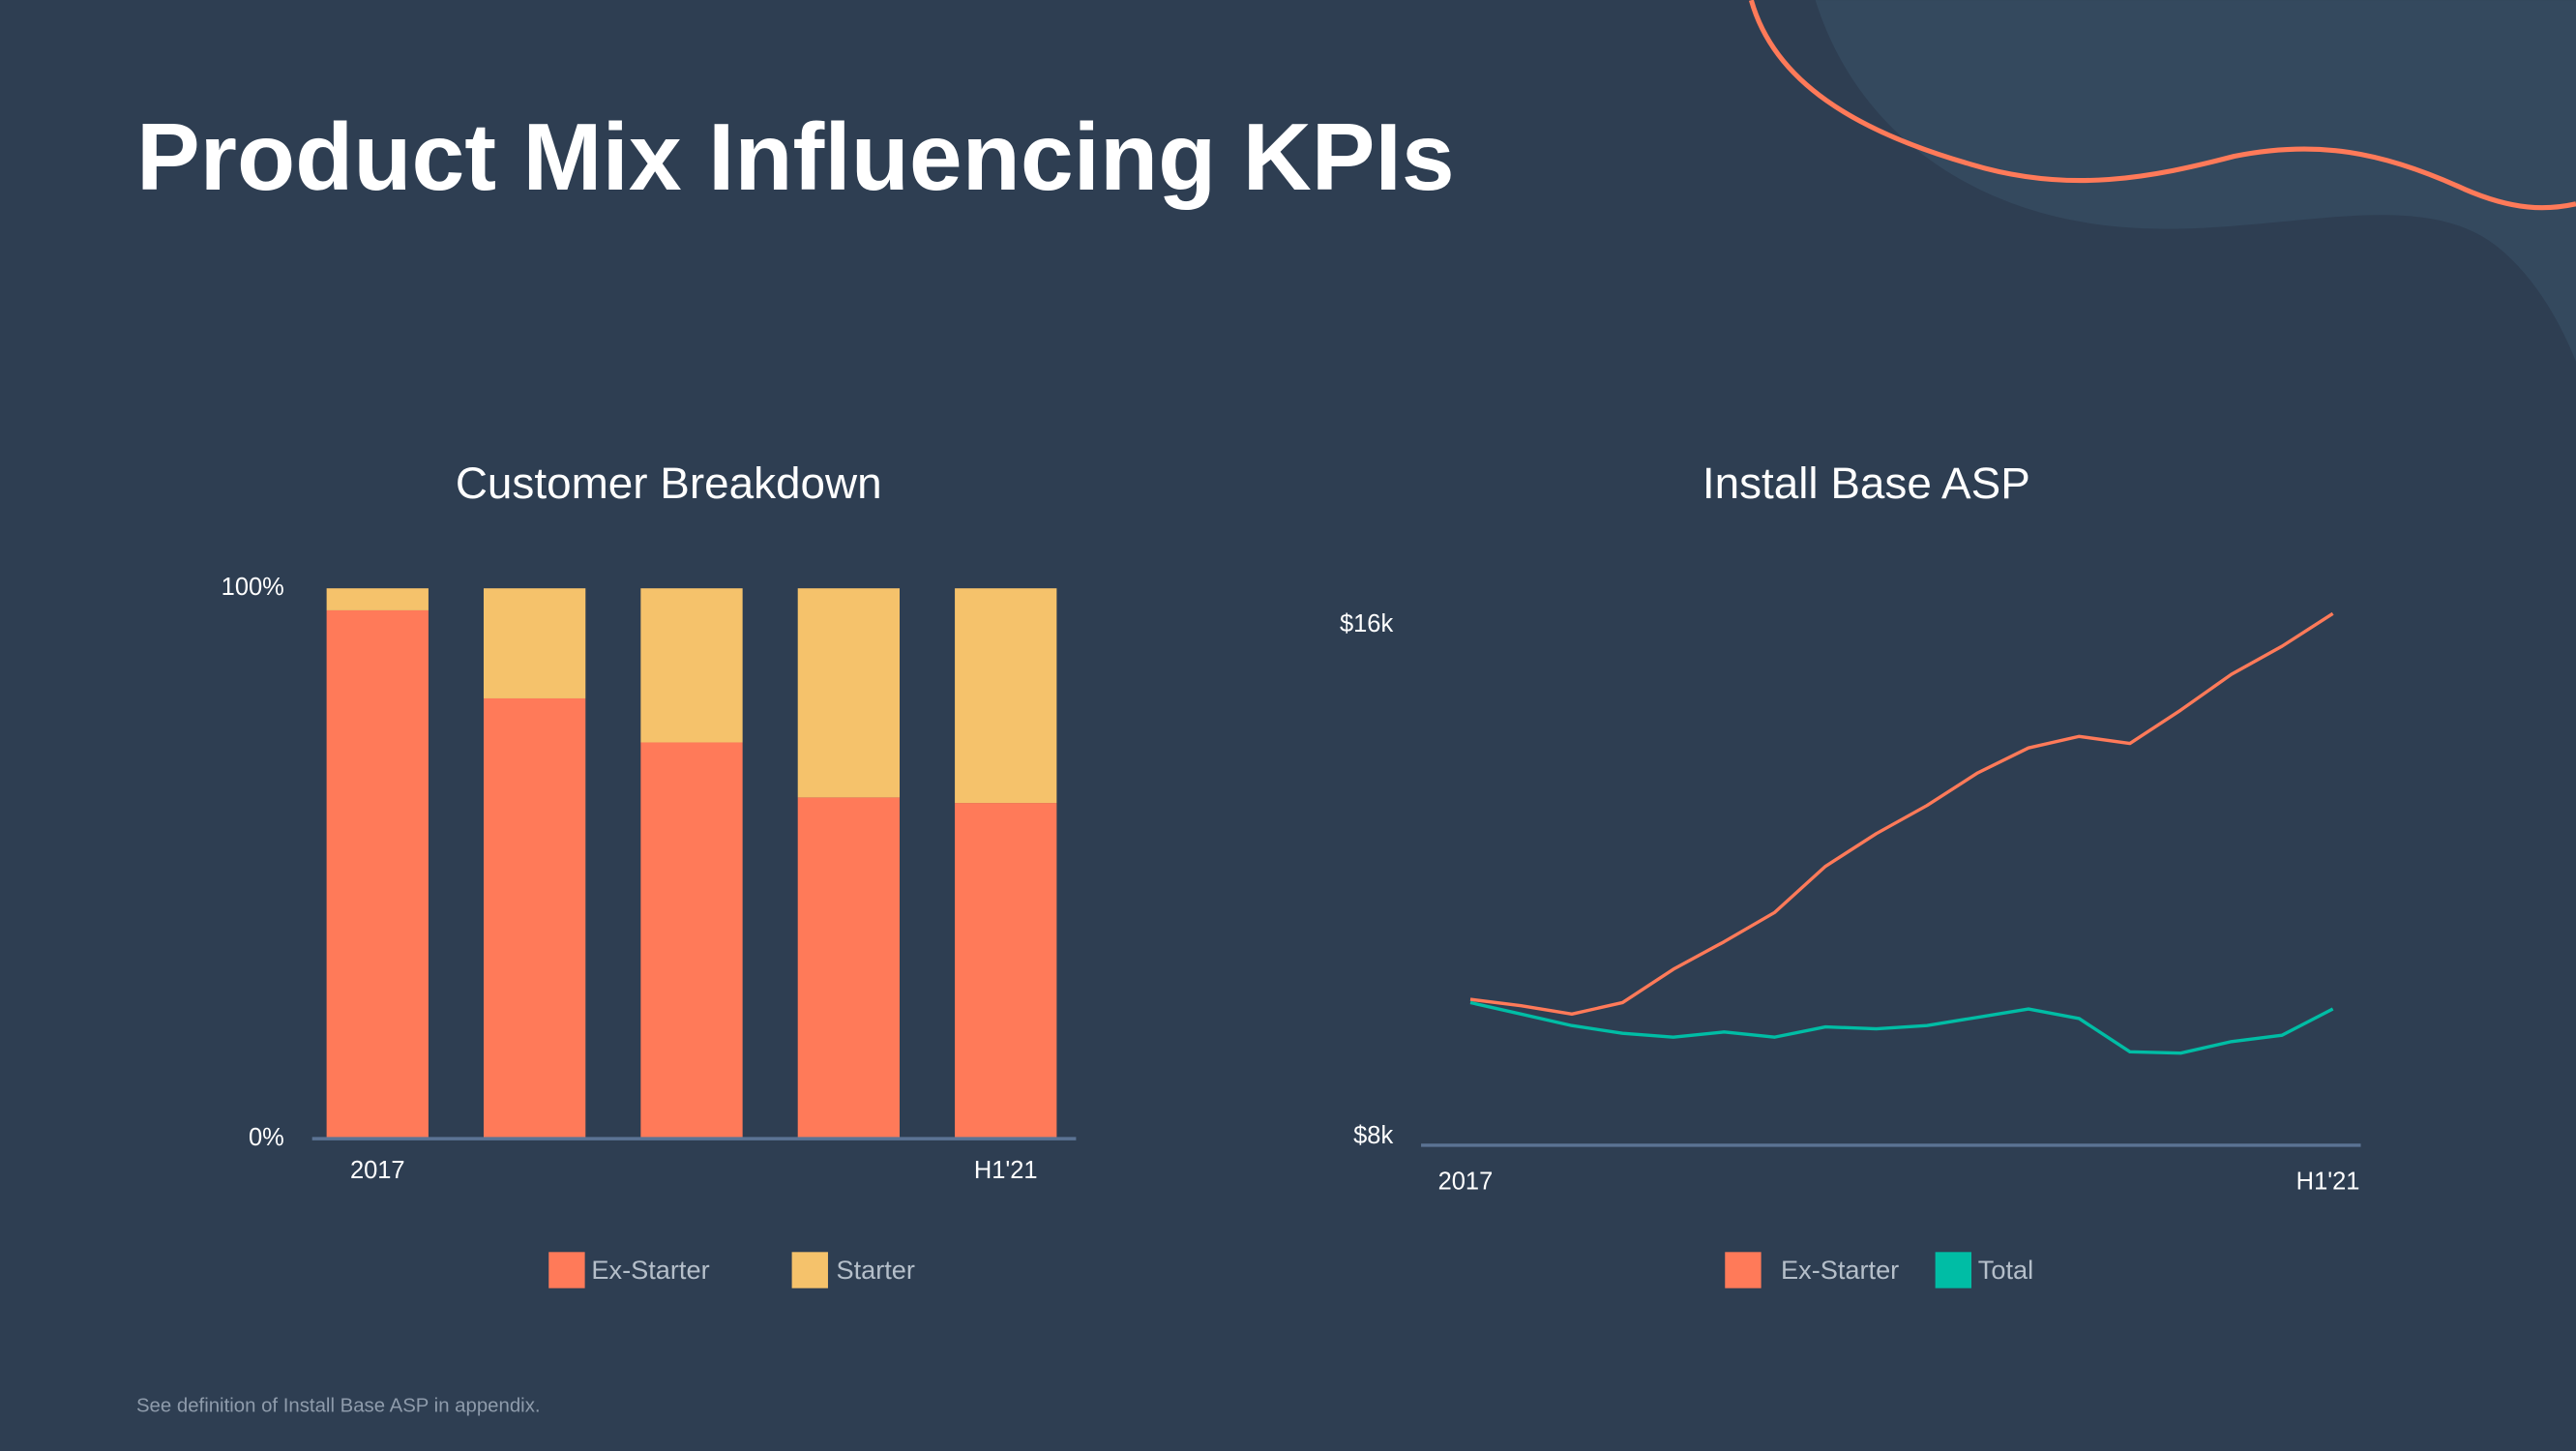  Describe the element at coordinates (1373, 1136) in the screenshot. I see `y-tick-label: $8k` at that location.